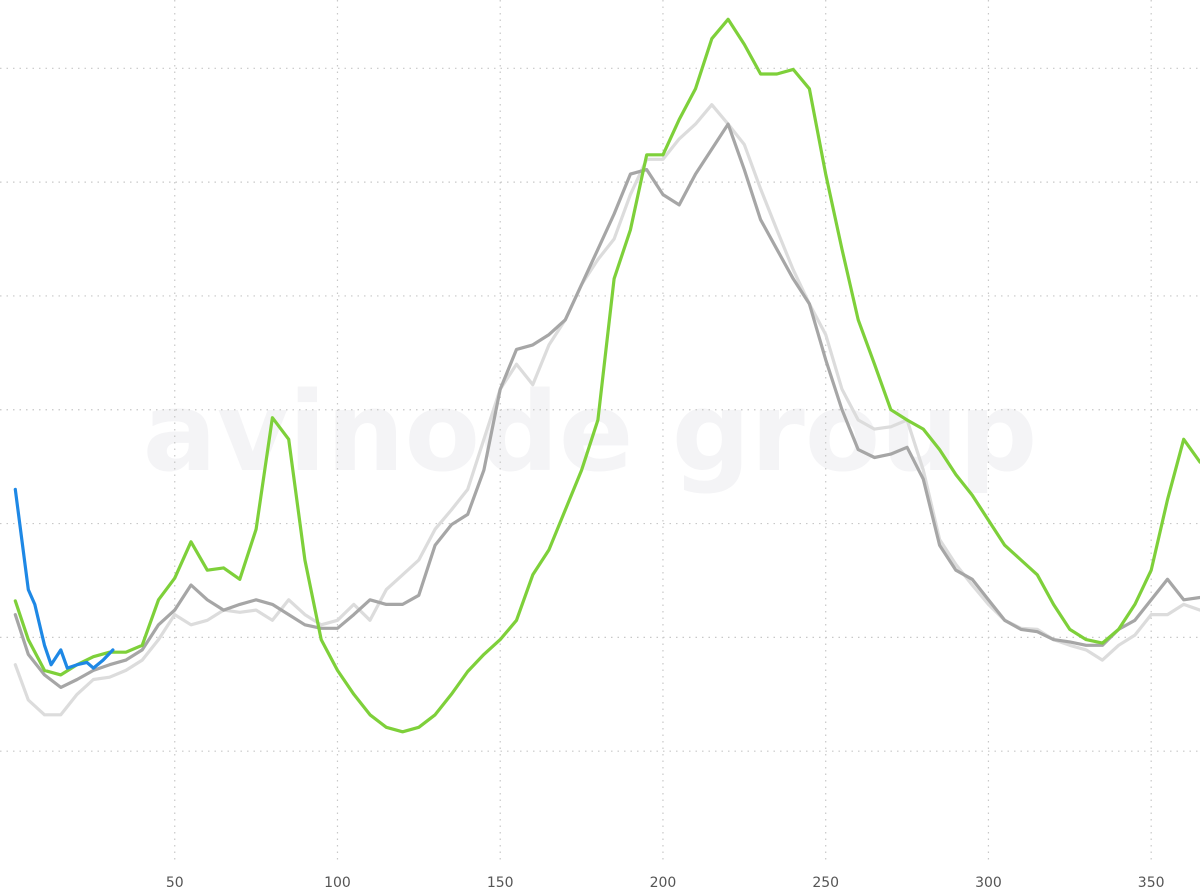 The image size is (1200, 891). Describe the element at coordinates (663, 883) in the screenshot. I see `x-tick-label: 200` at that location.